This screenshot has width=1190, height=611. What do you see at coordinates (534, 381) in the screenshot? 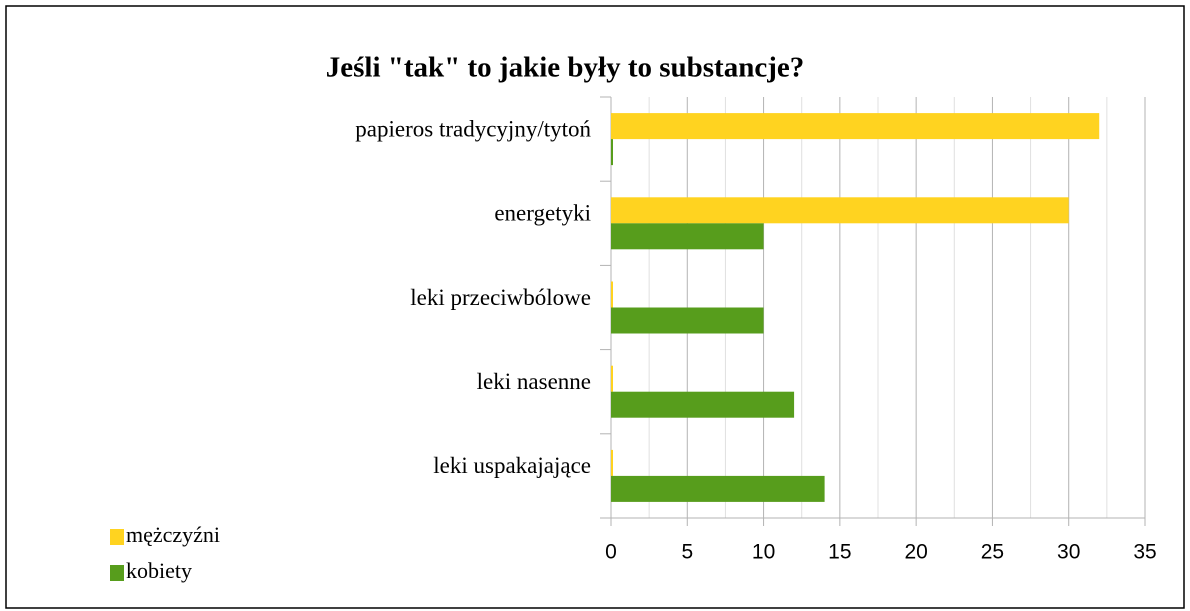
I see `y-tick-label: leki nasenne` at bounding box center [534, 381].